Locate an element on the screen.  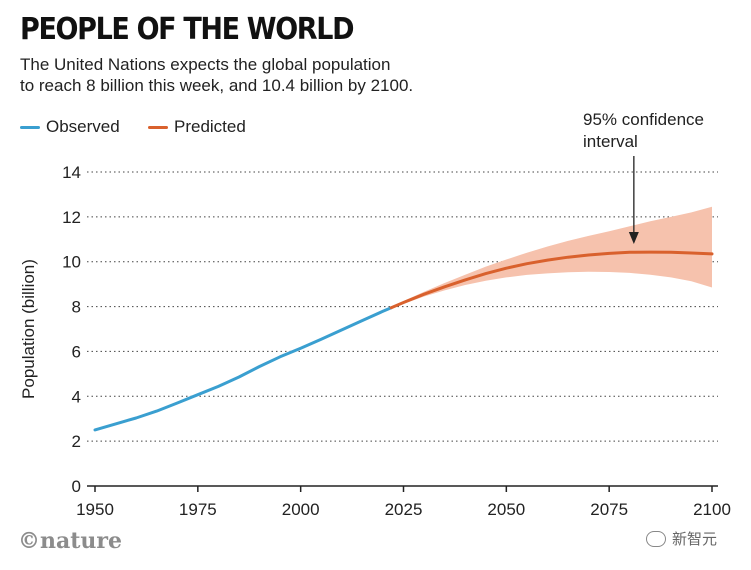
legend-item-predicted: Predicted is located at coordinates (197, 127).